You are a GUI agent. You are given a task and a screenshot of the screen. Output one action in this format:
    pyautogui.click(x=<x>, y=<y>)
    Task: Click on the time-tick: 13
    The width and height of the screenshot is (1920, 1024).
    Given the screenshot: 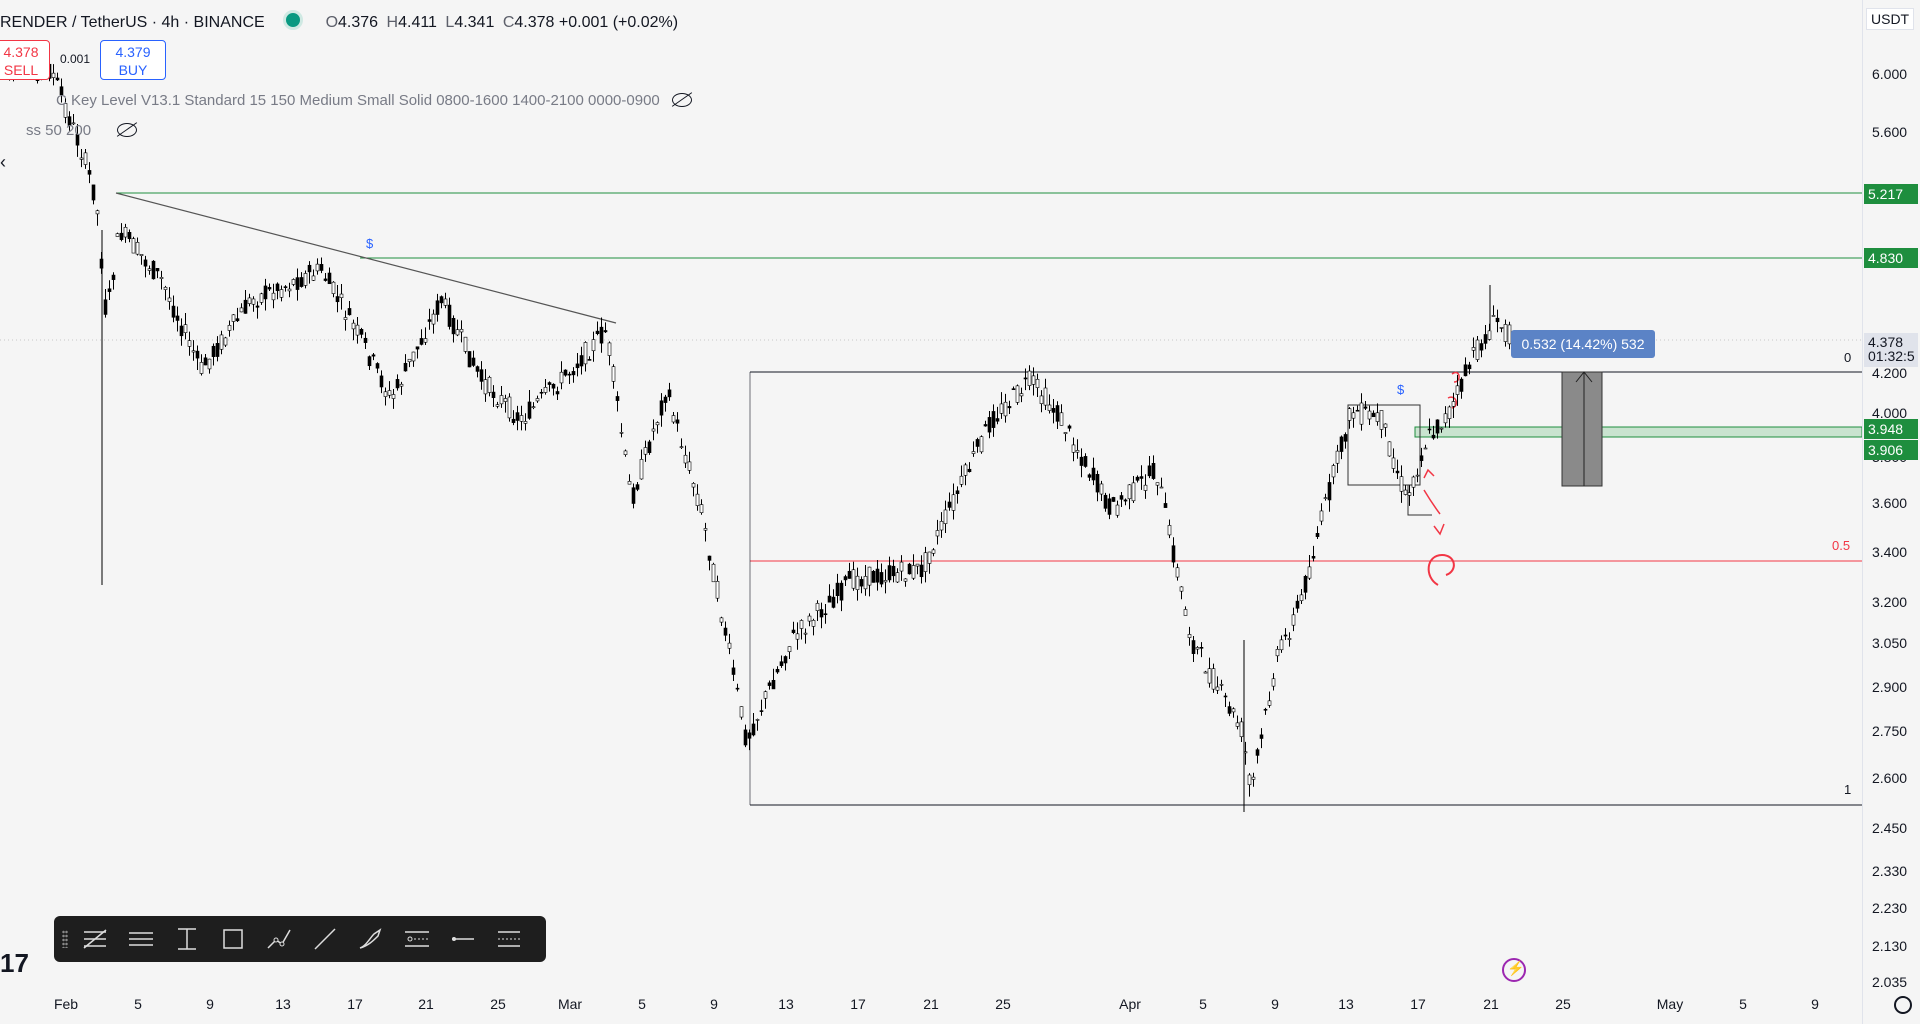 What is the action you would take?
    pyautogui.click(x=786, y=1004)
    